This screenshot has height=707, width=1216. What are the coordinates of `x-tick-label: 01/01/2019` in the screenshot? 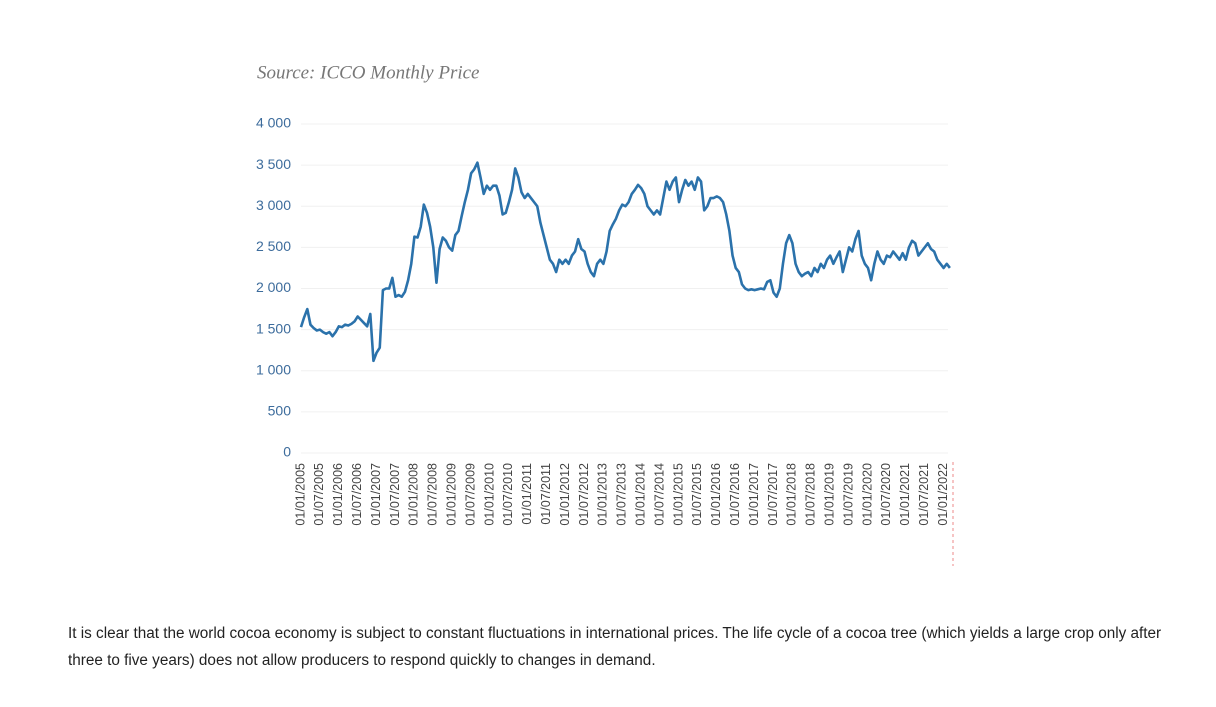 It's located at (829, 494).